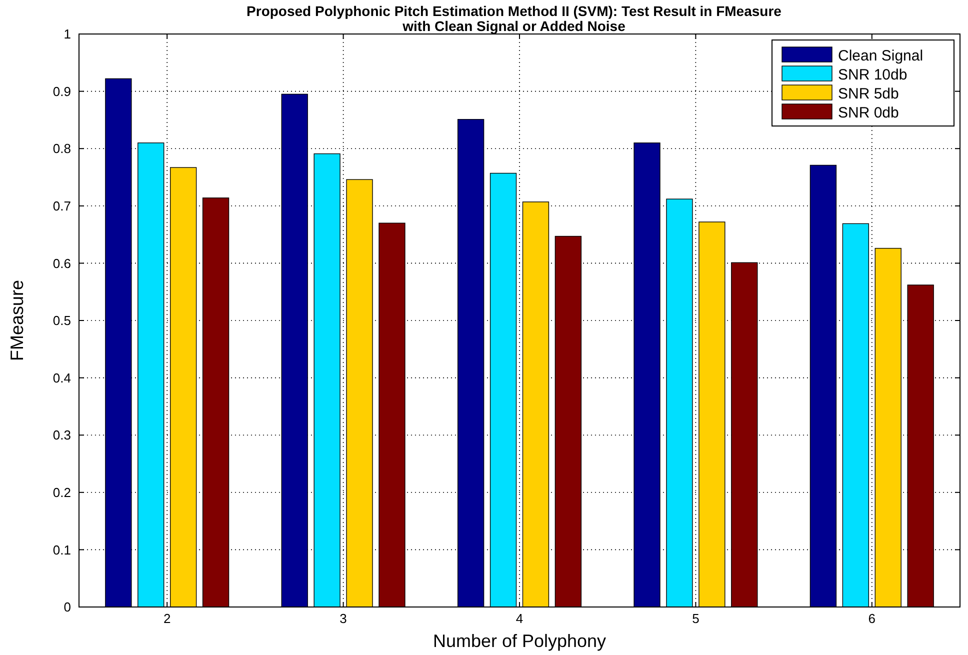 Image resolution: width=968 pixels, height=655 pixels. I want to click on legend-label: SNR 10db, so click(873, 75).